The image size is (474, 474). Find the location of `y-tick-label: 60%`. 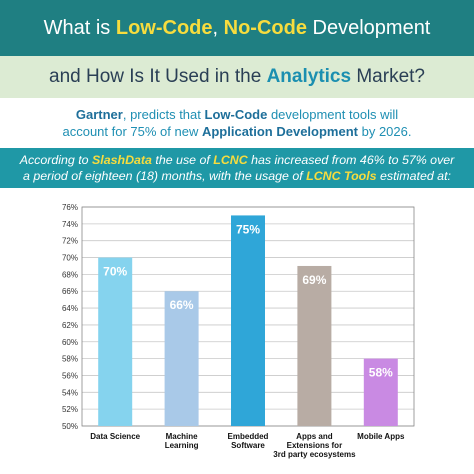

y-tick-label: 60% is located at coordinates (70, 342).